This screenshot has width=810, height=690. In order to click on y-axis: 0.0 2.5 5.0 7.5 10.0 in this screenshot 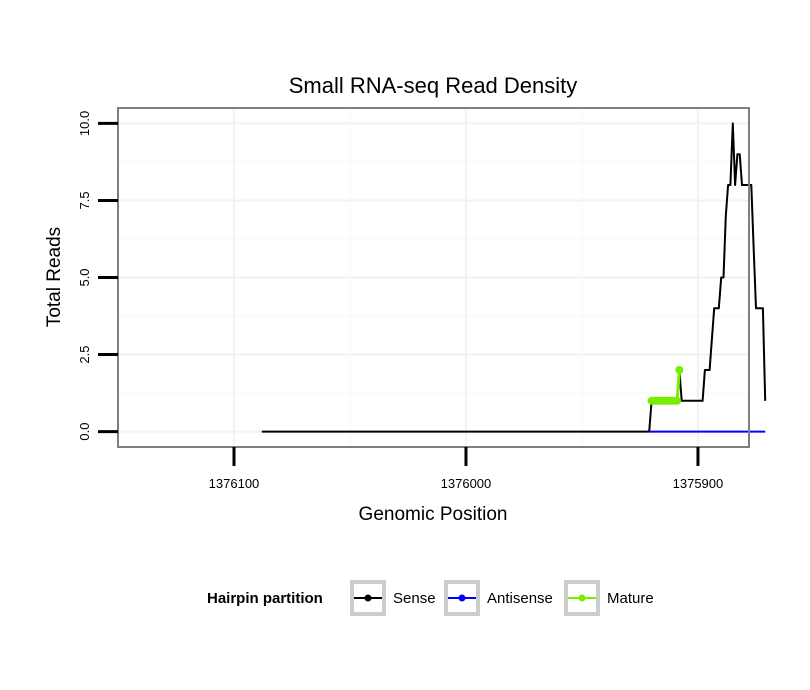, I will do `click(97, 276)`.